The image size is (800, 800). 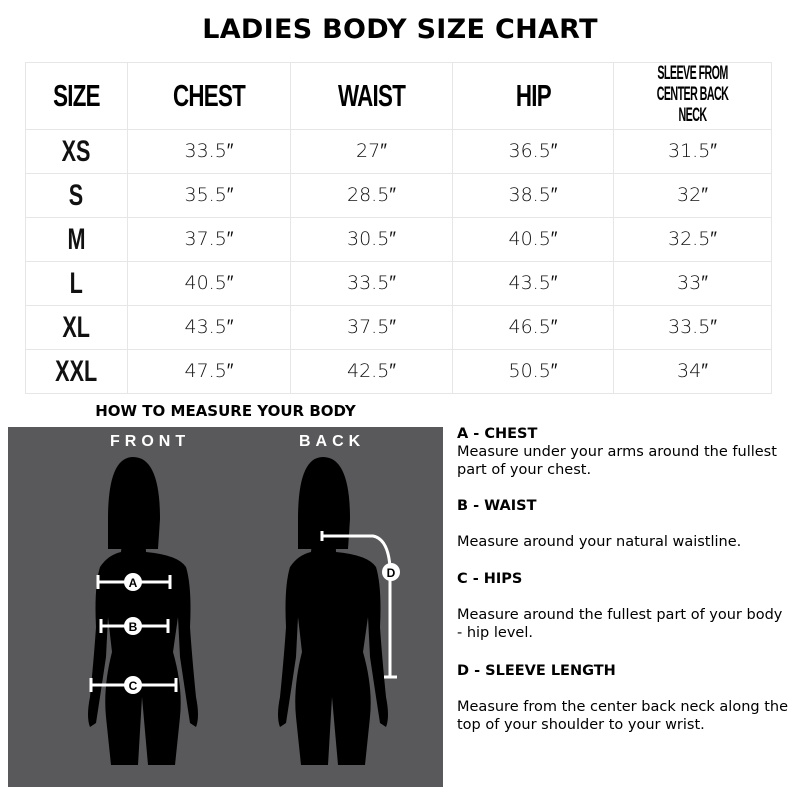 What do you see at coordinates (371, 239) in the screenshot?
I see `cell-waist: 30.5″` at bounding box center [371, 239].